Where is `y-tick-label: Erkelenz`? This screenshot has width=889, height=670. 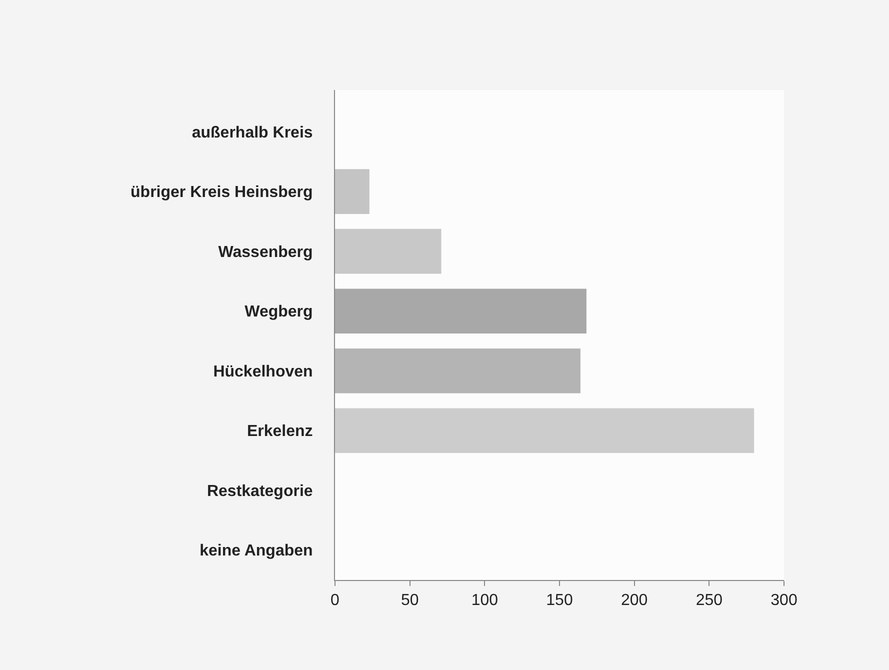 y-tick-label: Erkelenz is located at coordinates (279, 431).